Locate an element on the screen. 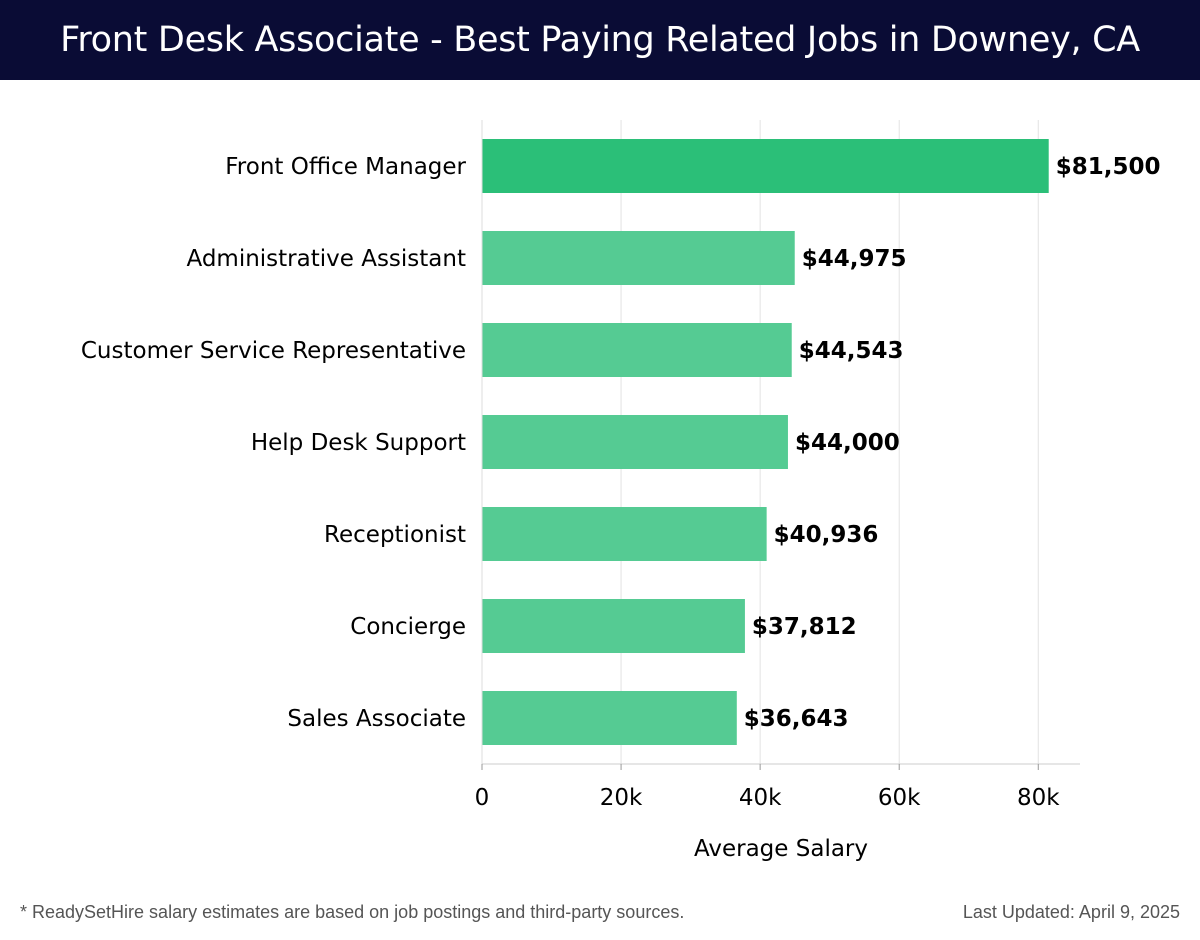 The image size is (1200, 940). category-label: Help Desk Support is located at coordinates (358, 443).